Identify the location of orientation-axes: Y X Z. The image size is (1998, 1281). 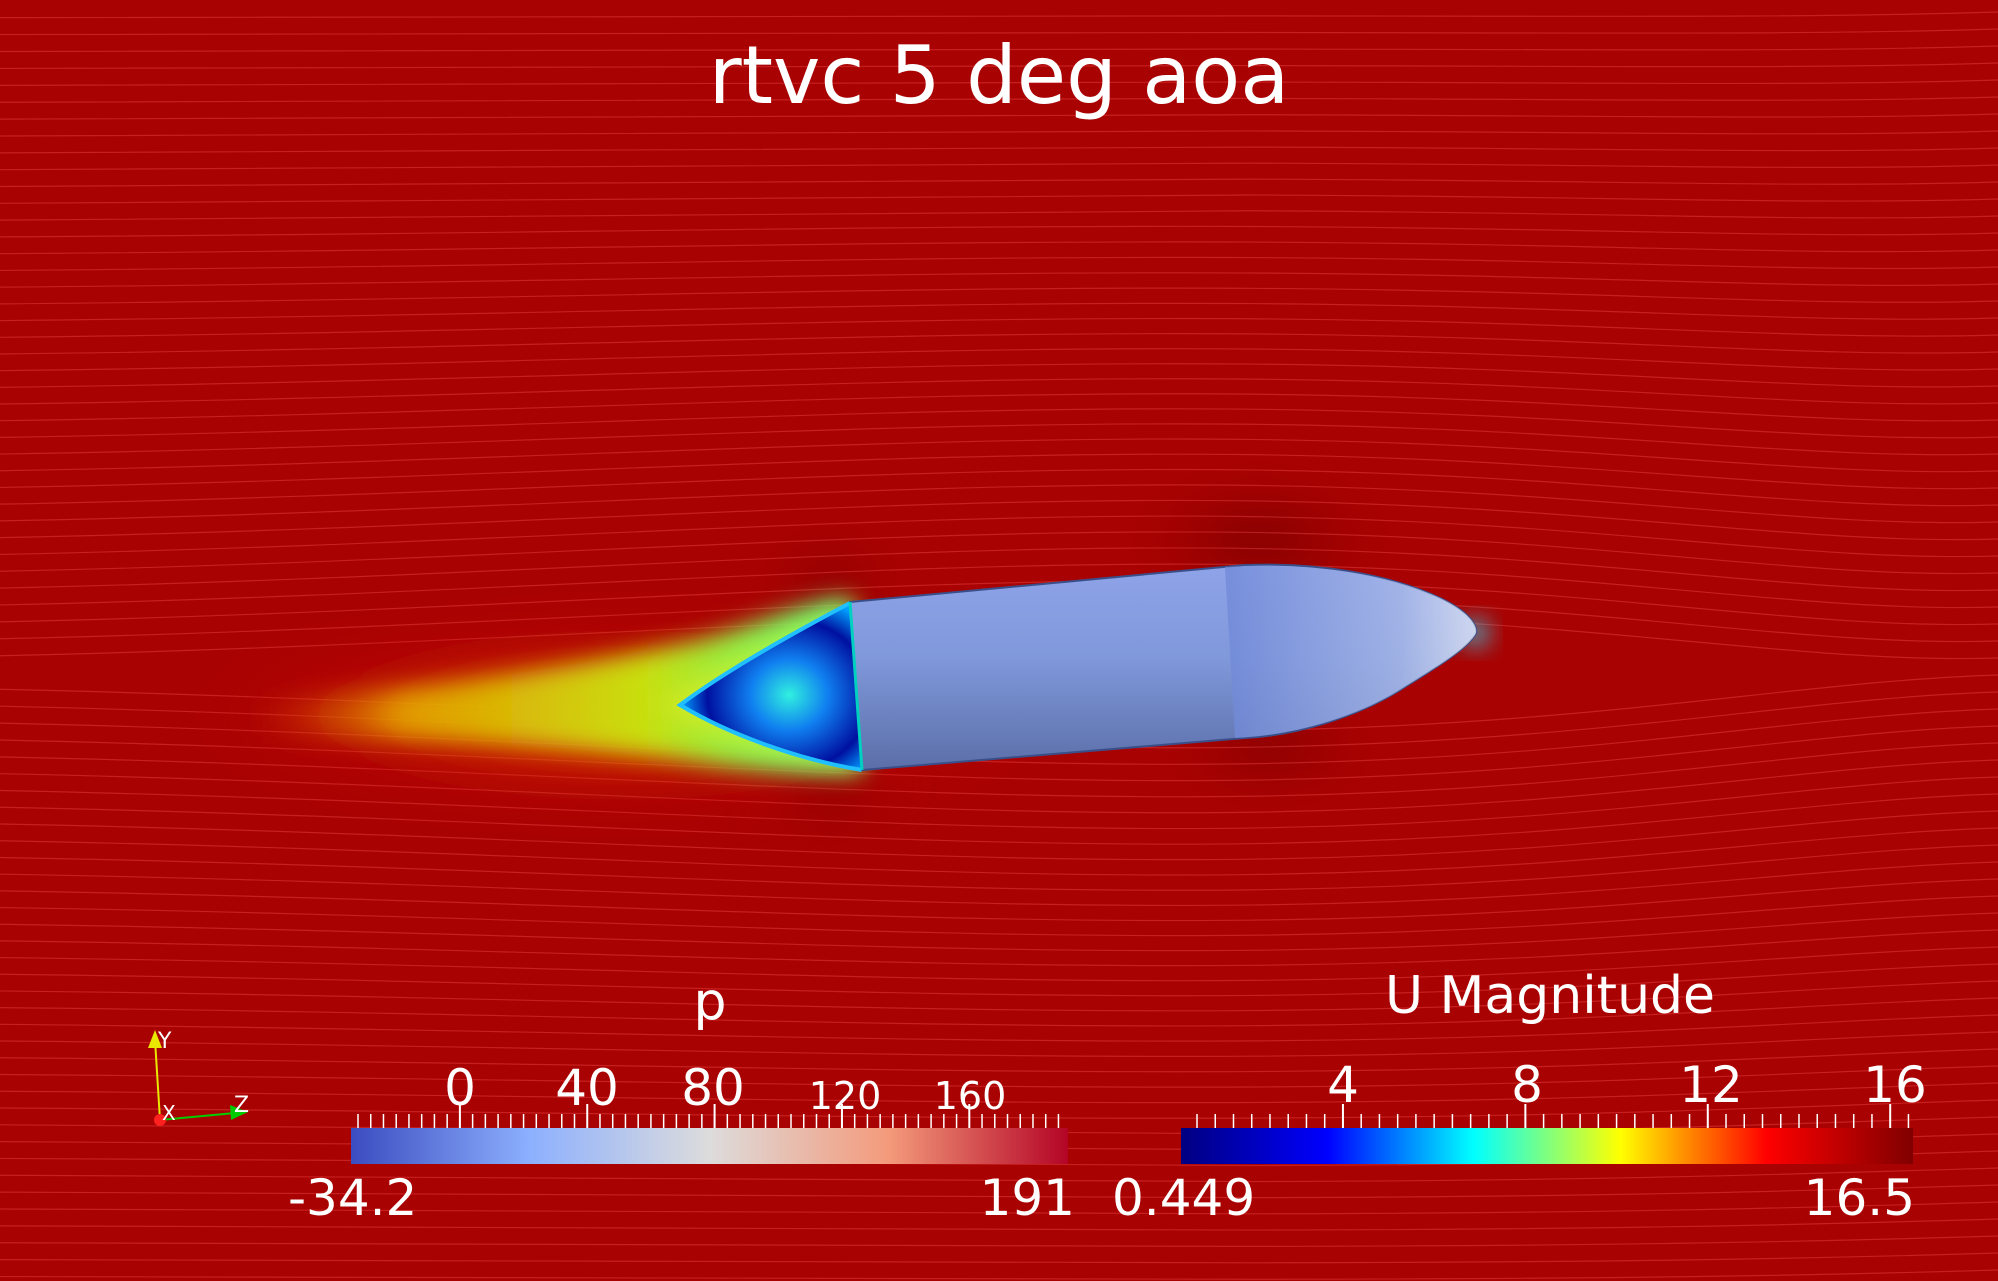
(198, 1077).